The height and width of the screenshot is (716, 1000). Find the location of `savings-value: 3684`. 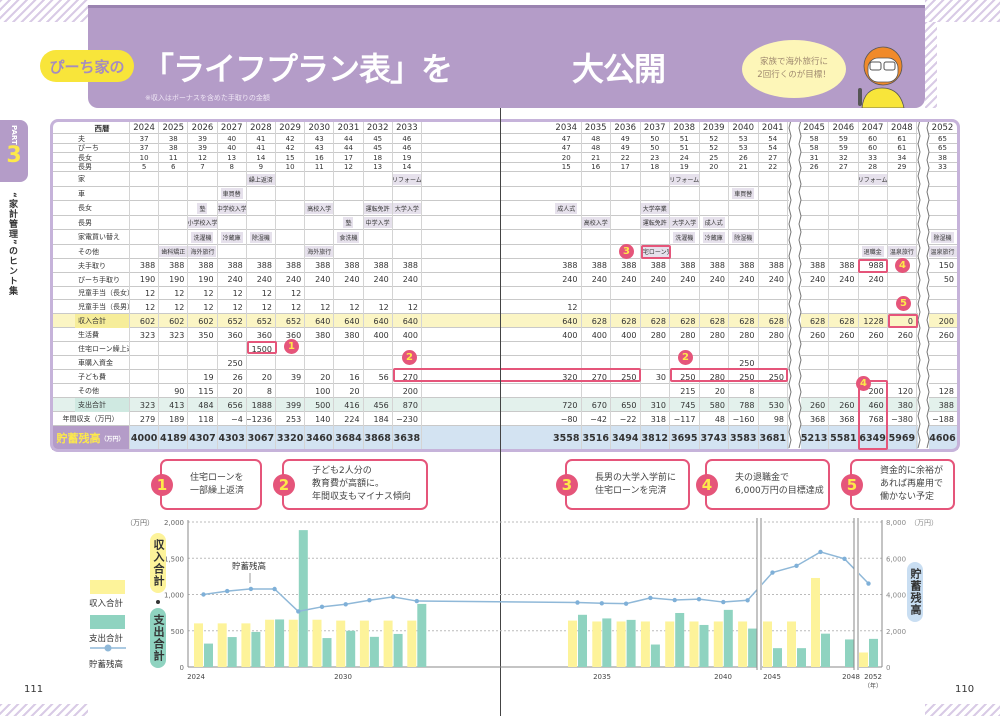

savings-value: 3684 is located at coordinates (349, 438).